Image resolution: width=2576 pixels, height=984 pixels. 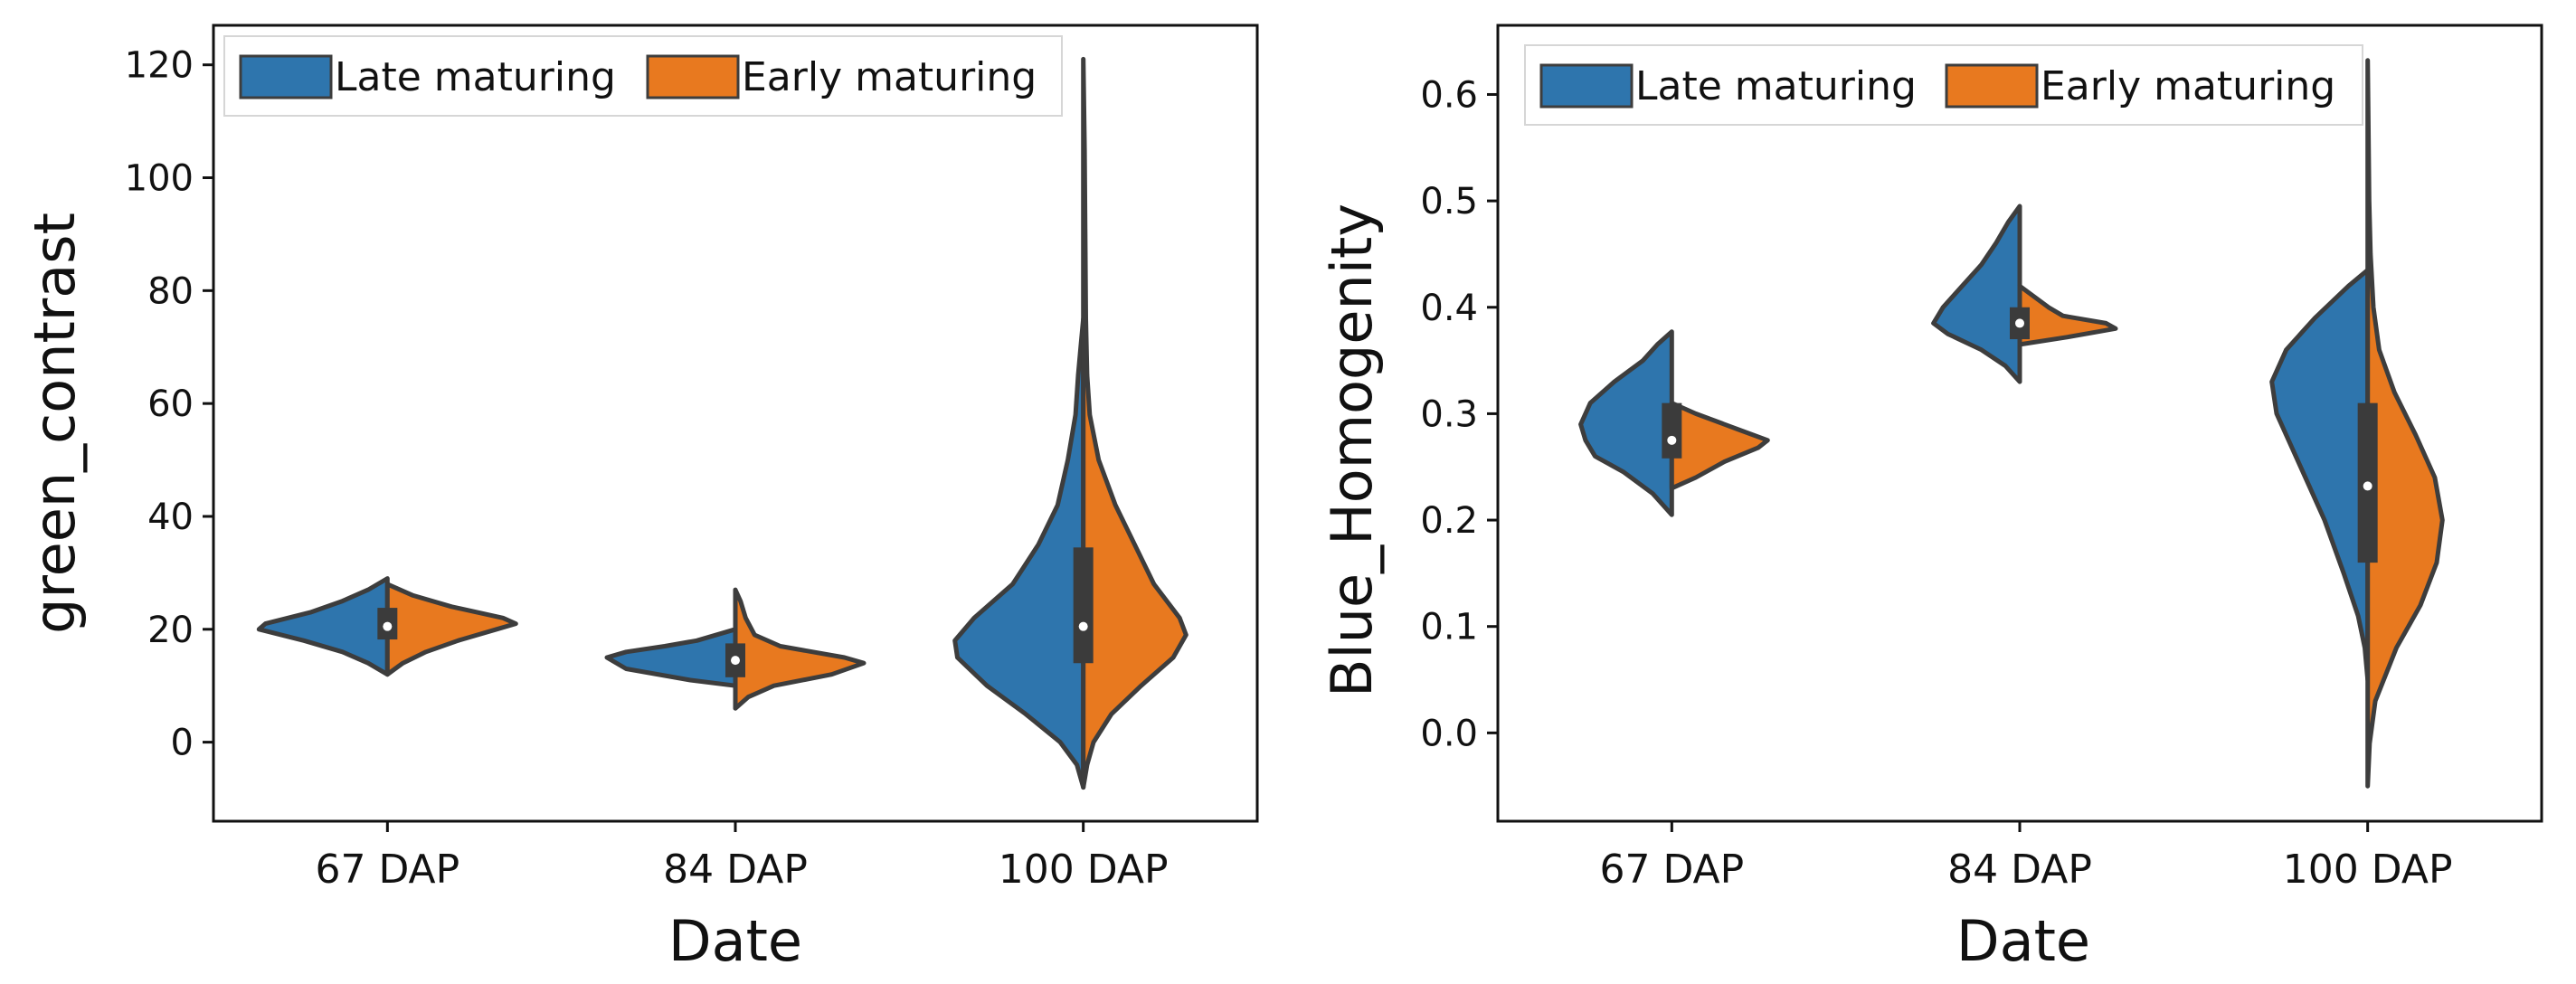 What do you see at coordinates (1449, 414) in the screenshot?
I see `y-tick-label: 0.3` at bounding box center [1449, 414].